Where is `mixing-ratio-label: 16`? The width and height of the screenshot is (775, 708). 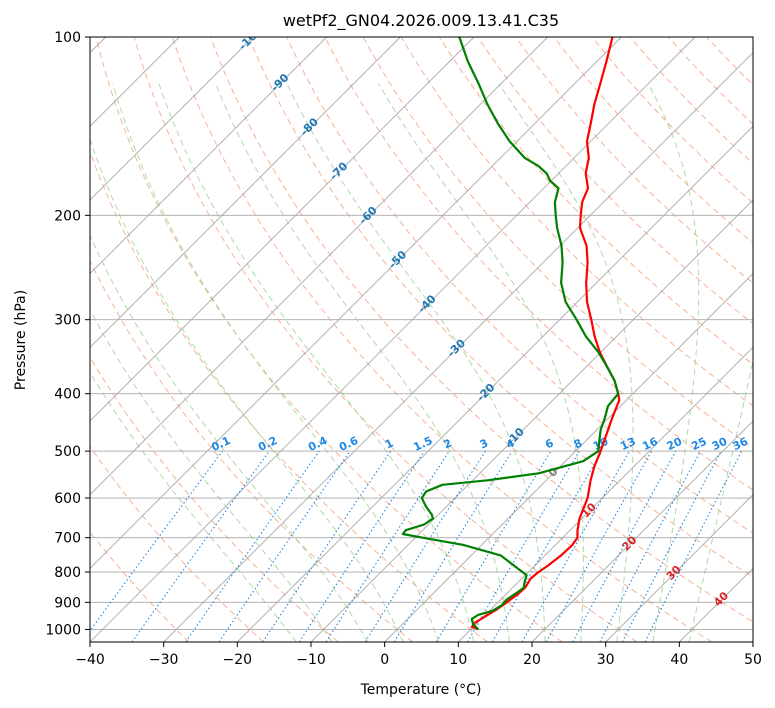
mixing-ratio-label: 16 is located at coordinates (650, 444).